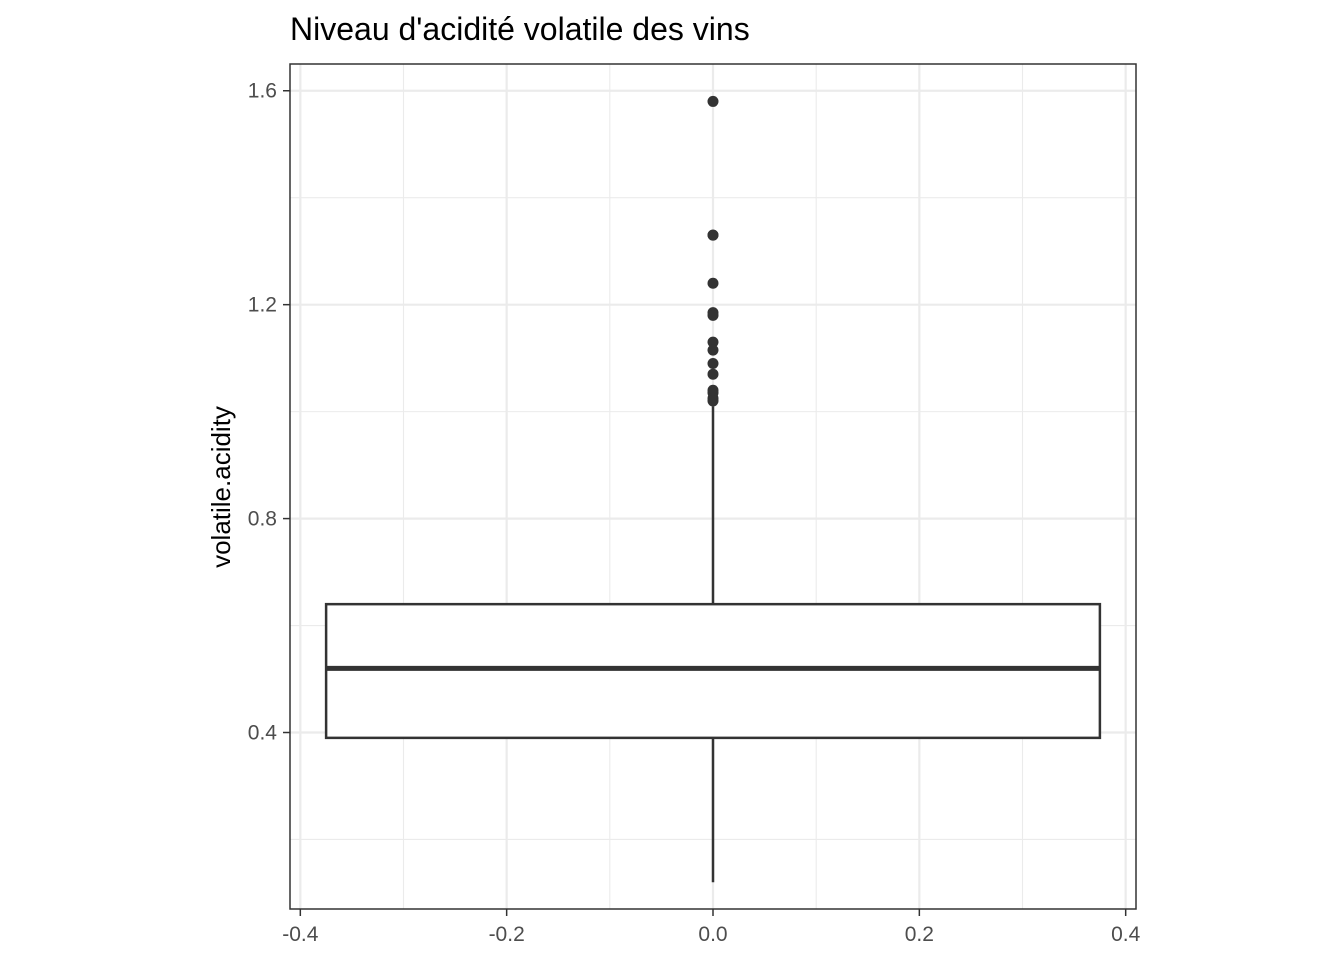 The image size is (1344, 960). I want to click on y-tick-label: 1.2, so click(262, 305).